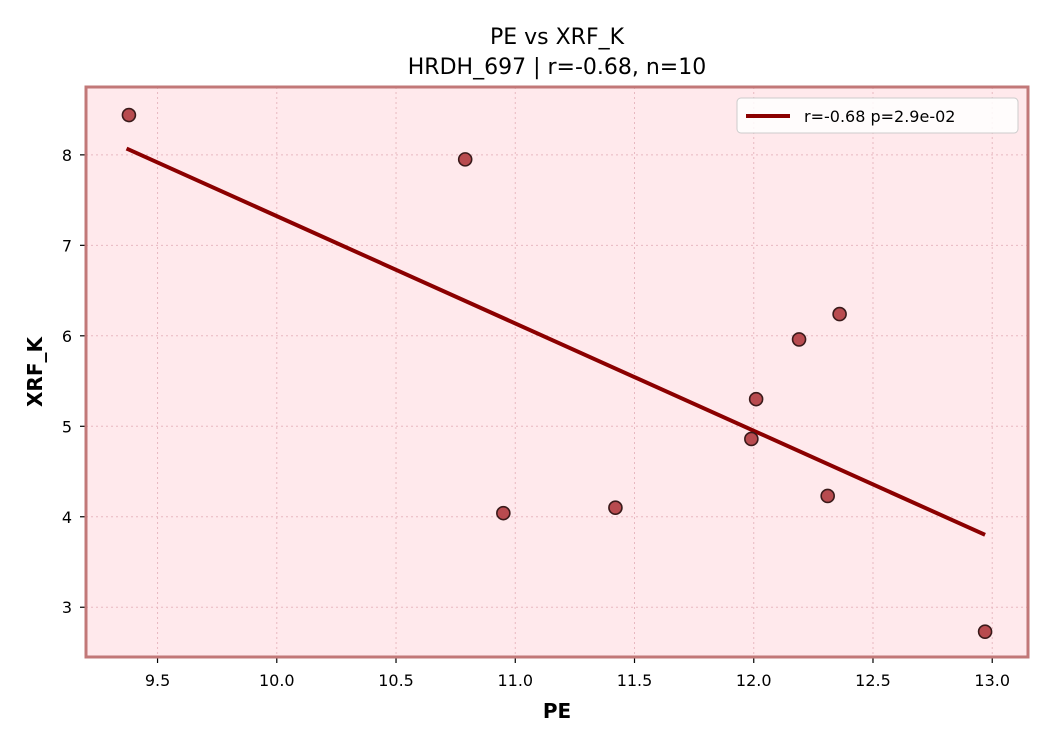  I want to click on x-tick-label: 9.5, so click(157, 680).